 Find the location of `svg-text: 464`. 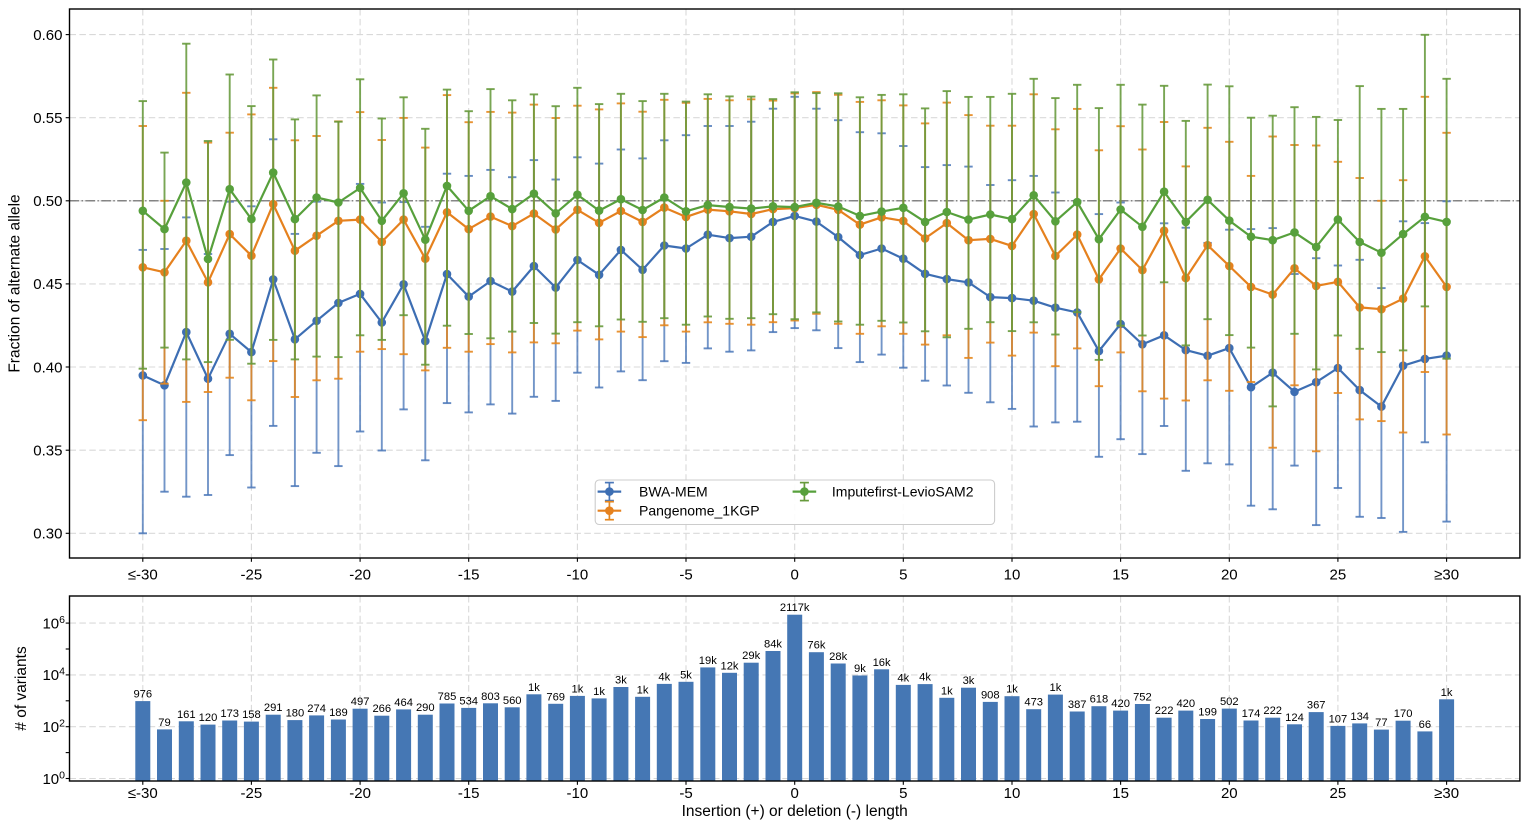

svg-text: 464 is located at coordinates (403, 703).